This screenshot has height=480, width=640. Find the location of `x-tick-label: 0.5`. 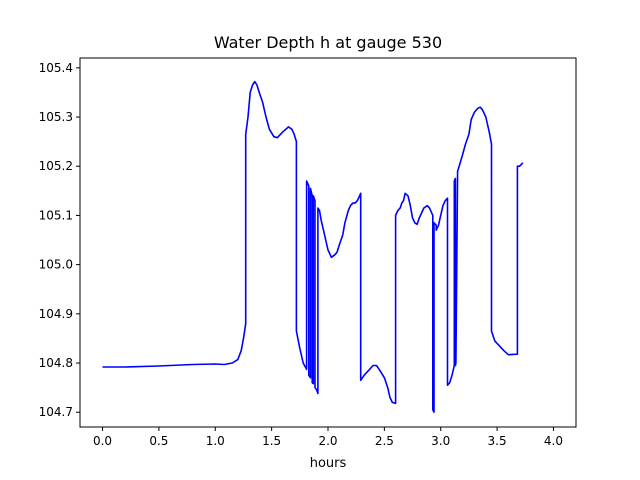

x-tick-label: 0.5 is located at coordinates (158, 441).